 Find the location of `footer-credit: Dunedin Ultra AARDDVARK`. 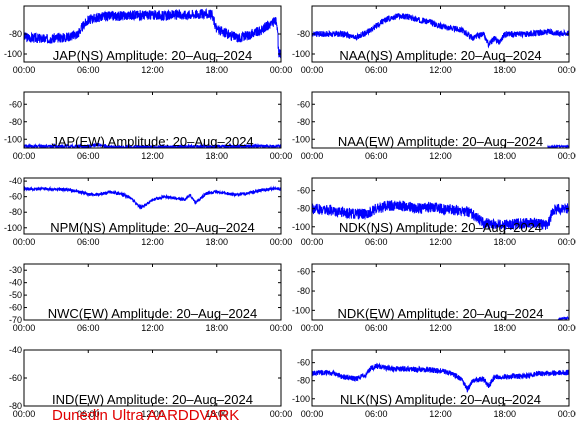

footer-credit: Dunedin Ultra AARDDVARK is located at coordinates (146, 415).